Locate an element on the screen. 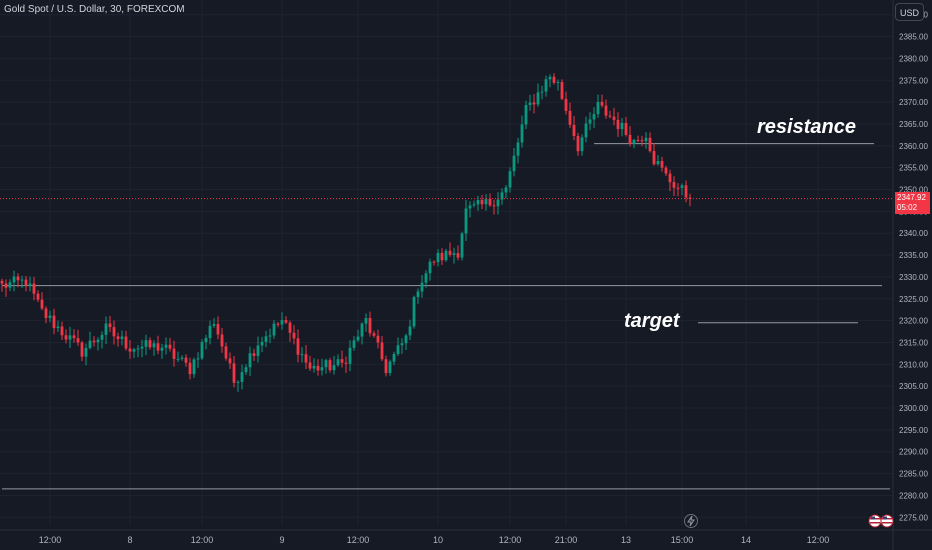  us-flag-events-icon is located at coordinates (881, 521).